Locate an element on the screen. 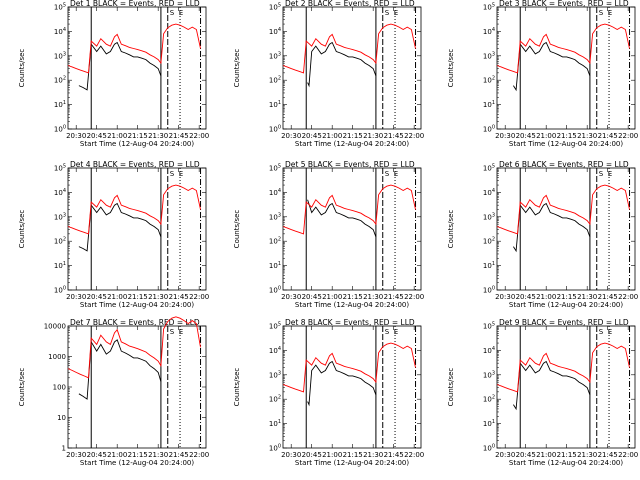 The image size is (640, 480). chart-title: Det 4 BLACK = Events, RED = LLD is located at coordinates (135, 164).